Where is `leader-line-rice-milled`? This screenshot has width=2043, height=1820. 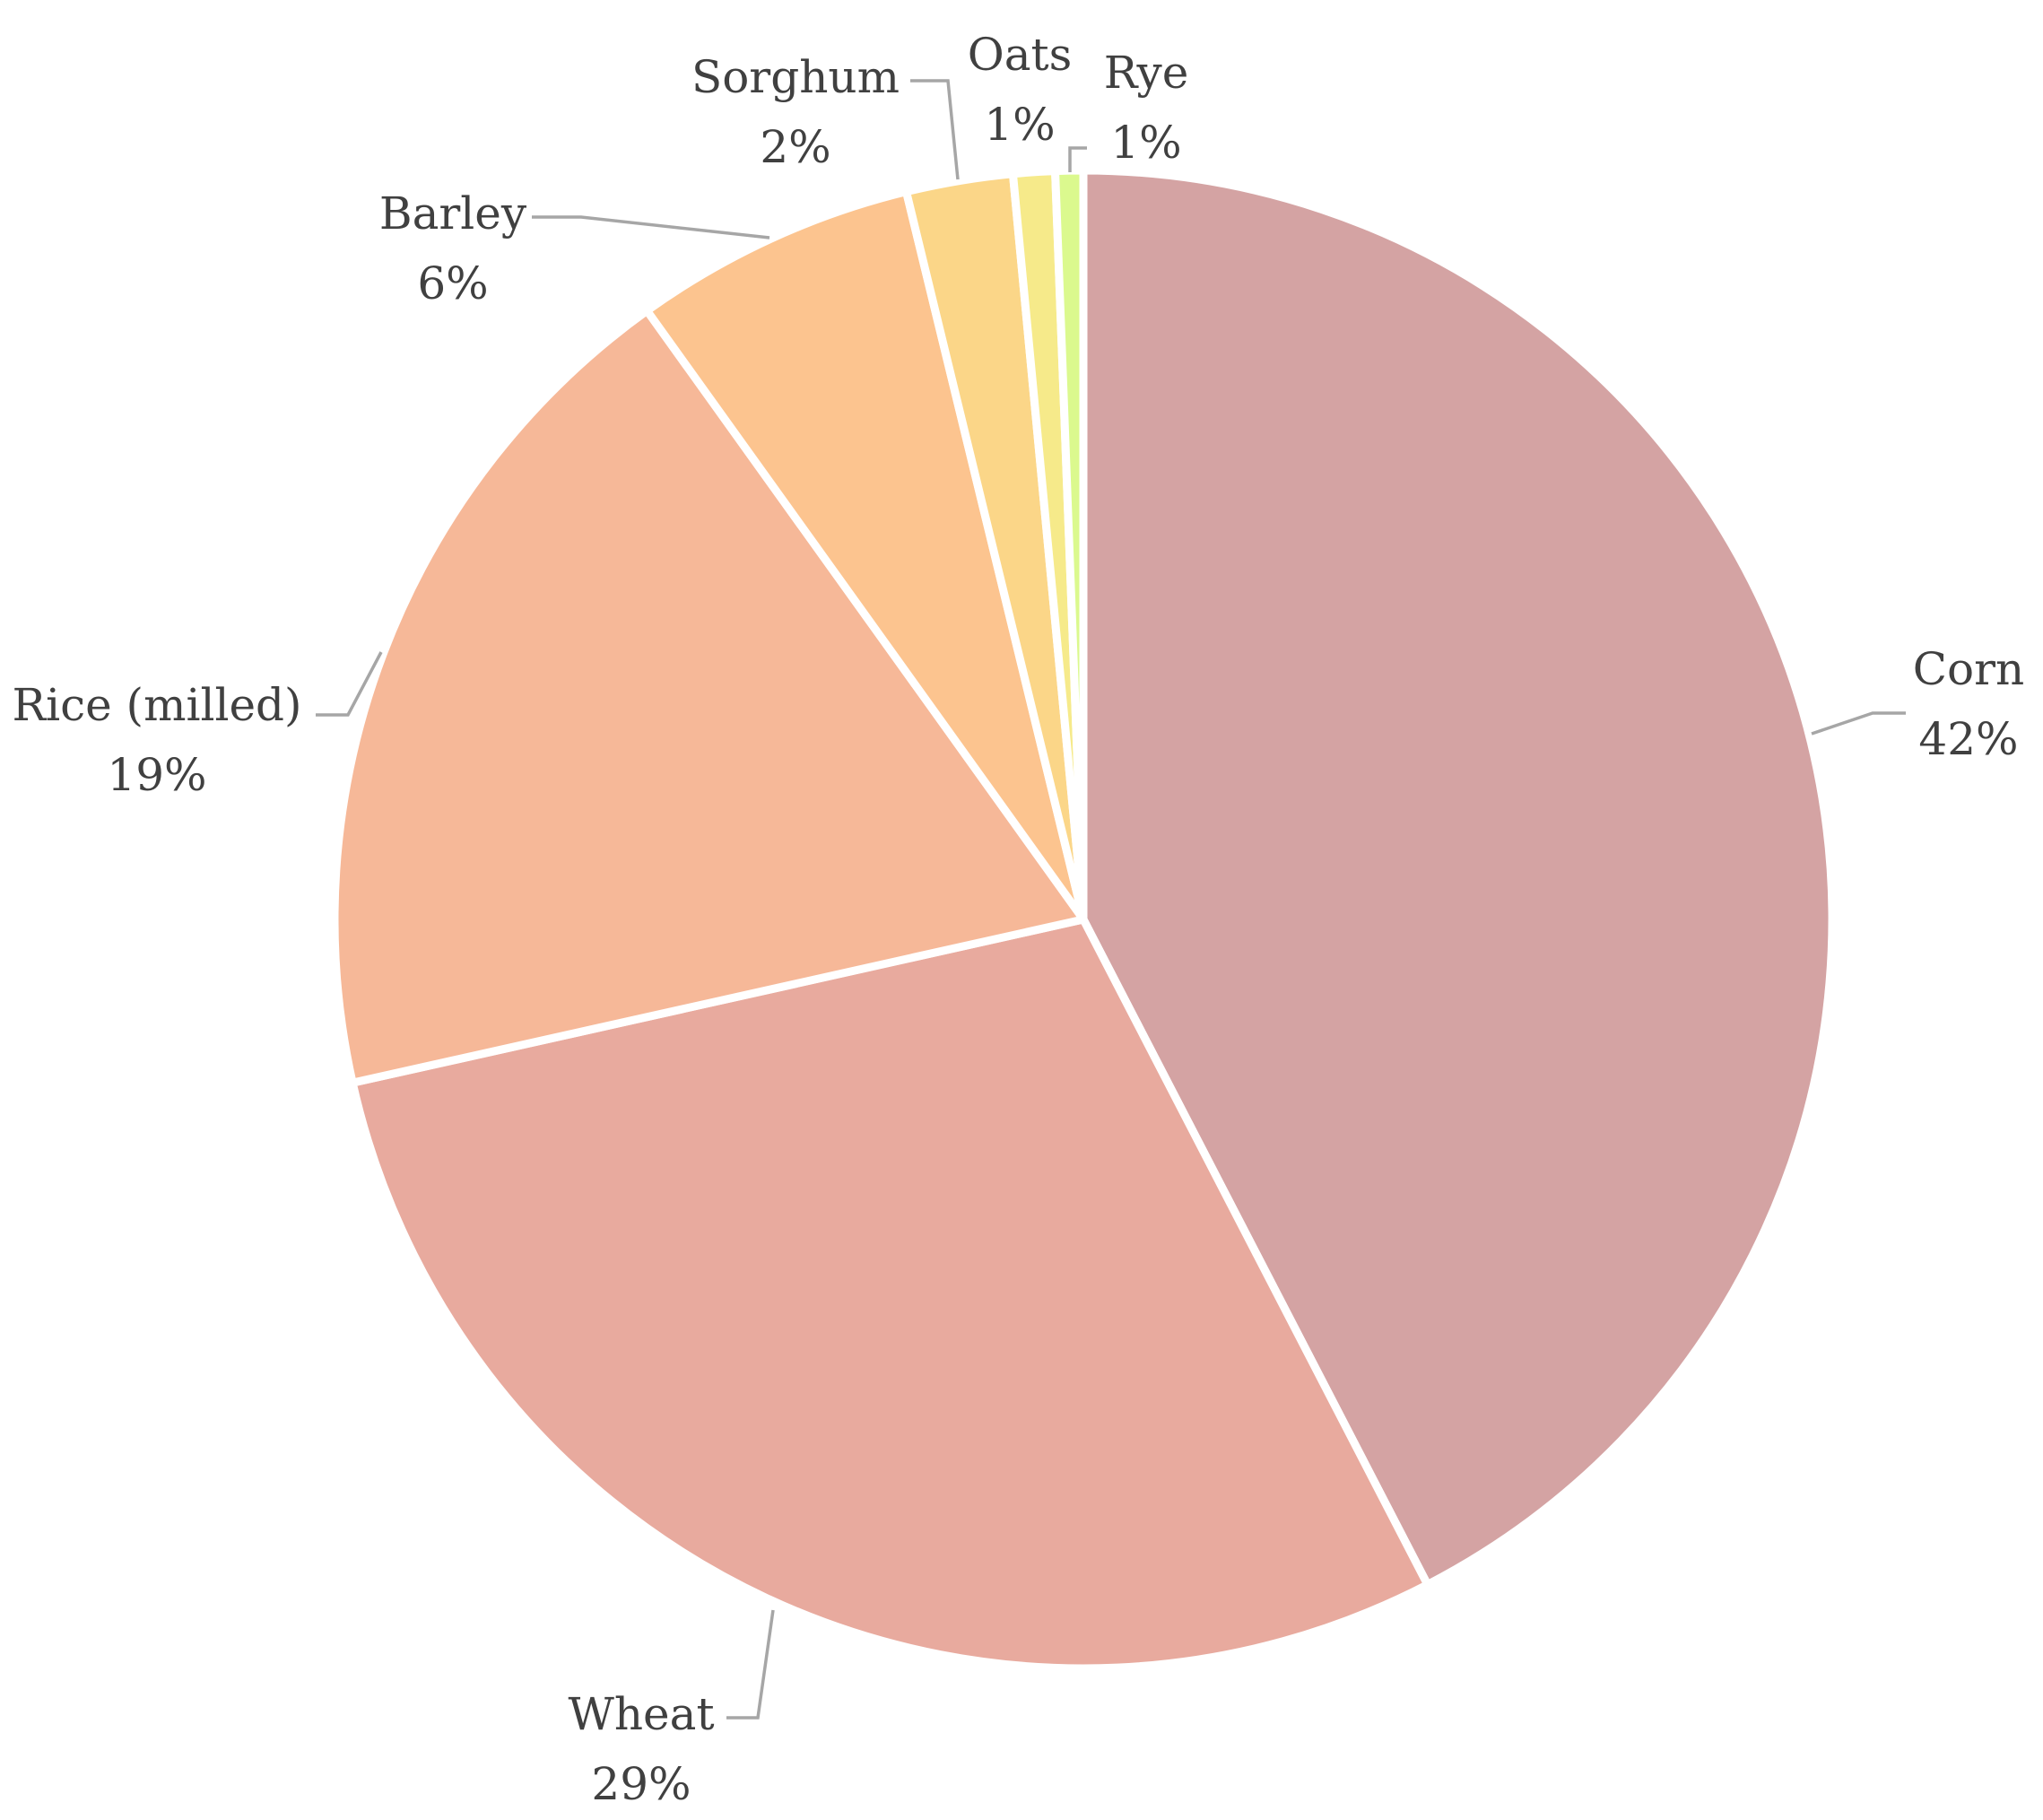
leader-line-rice-milled is located at coordinates (349, 684).